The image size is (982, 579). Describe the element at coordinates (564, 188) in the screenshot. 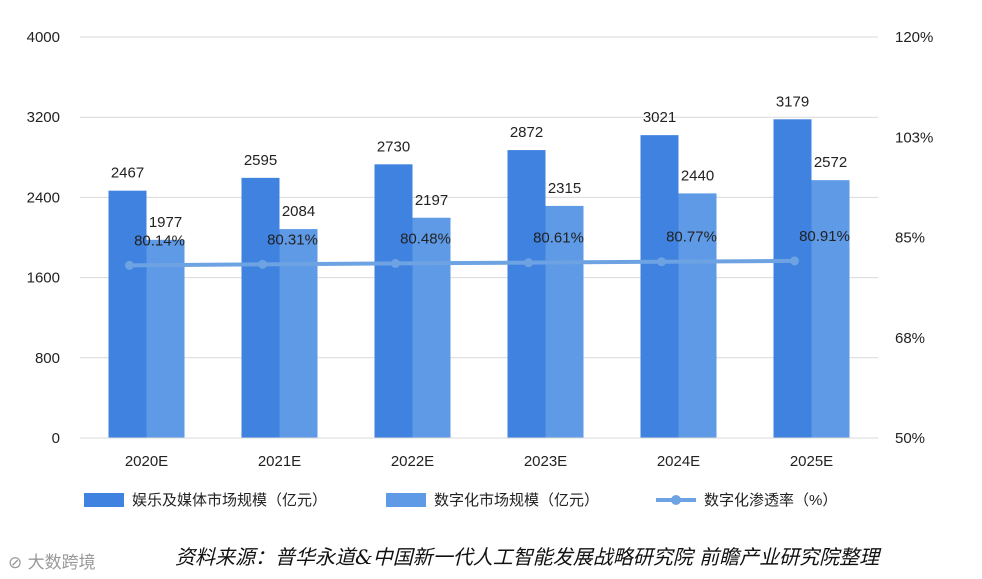

I see `bar-value-label: 2315` at that location.